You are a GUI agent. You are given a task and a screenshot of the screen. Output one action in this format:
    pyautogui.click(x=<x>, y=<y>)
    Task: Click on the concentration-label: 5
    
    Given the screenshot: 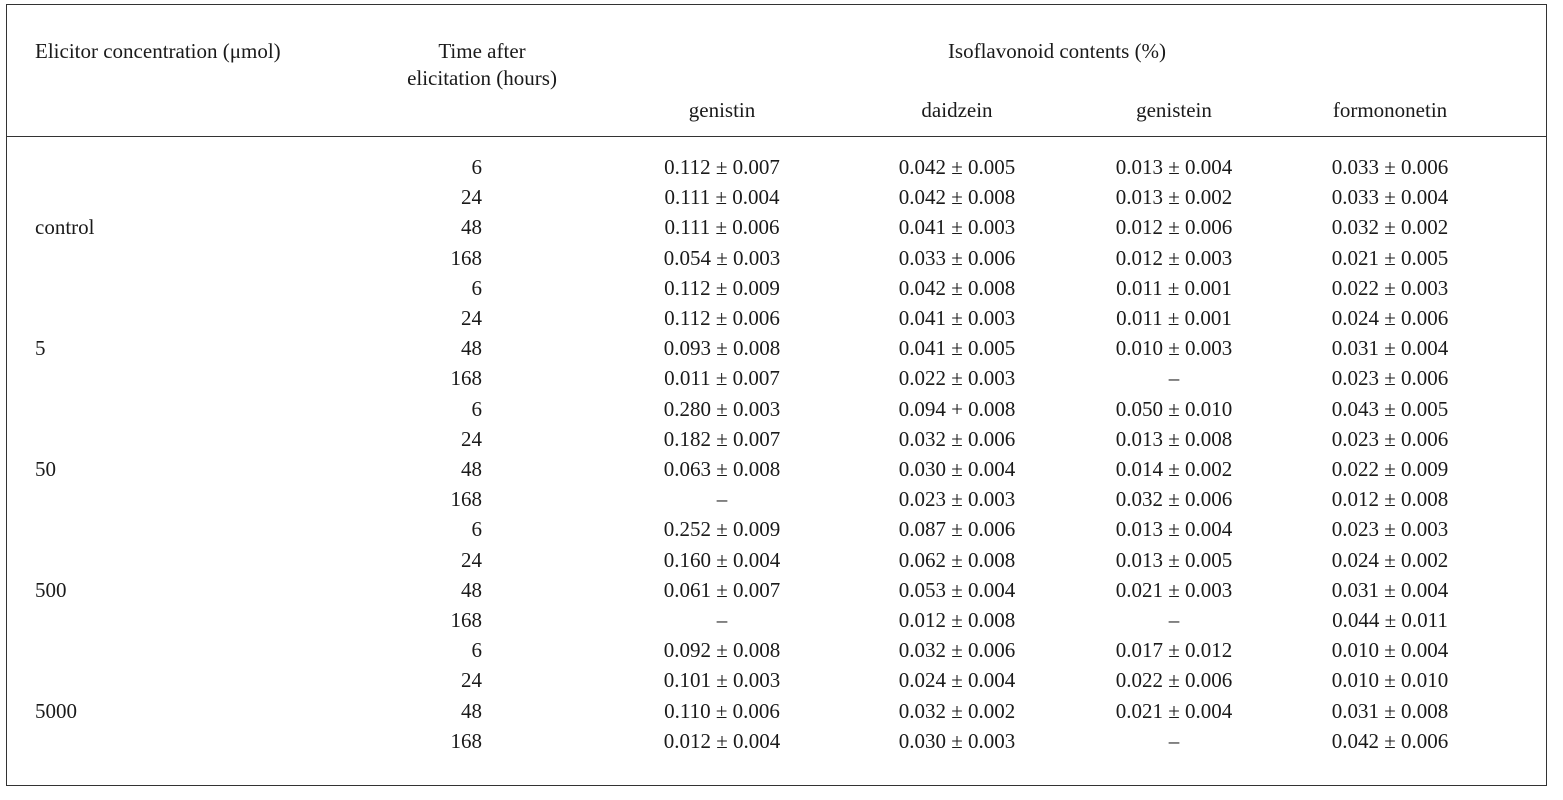 What is the action you would take?
    pyautogui.click(x=40, y=348)
    